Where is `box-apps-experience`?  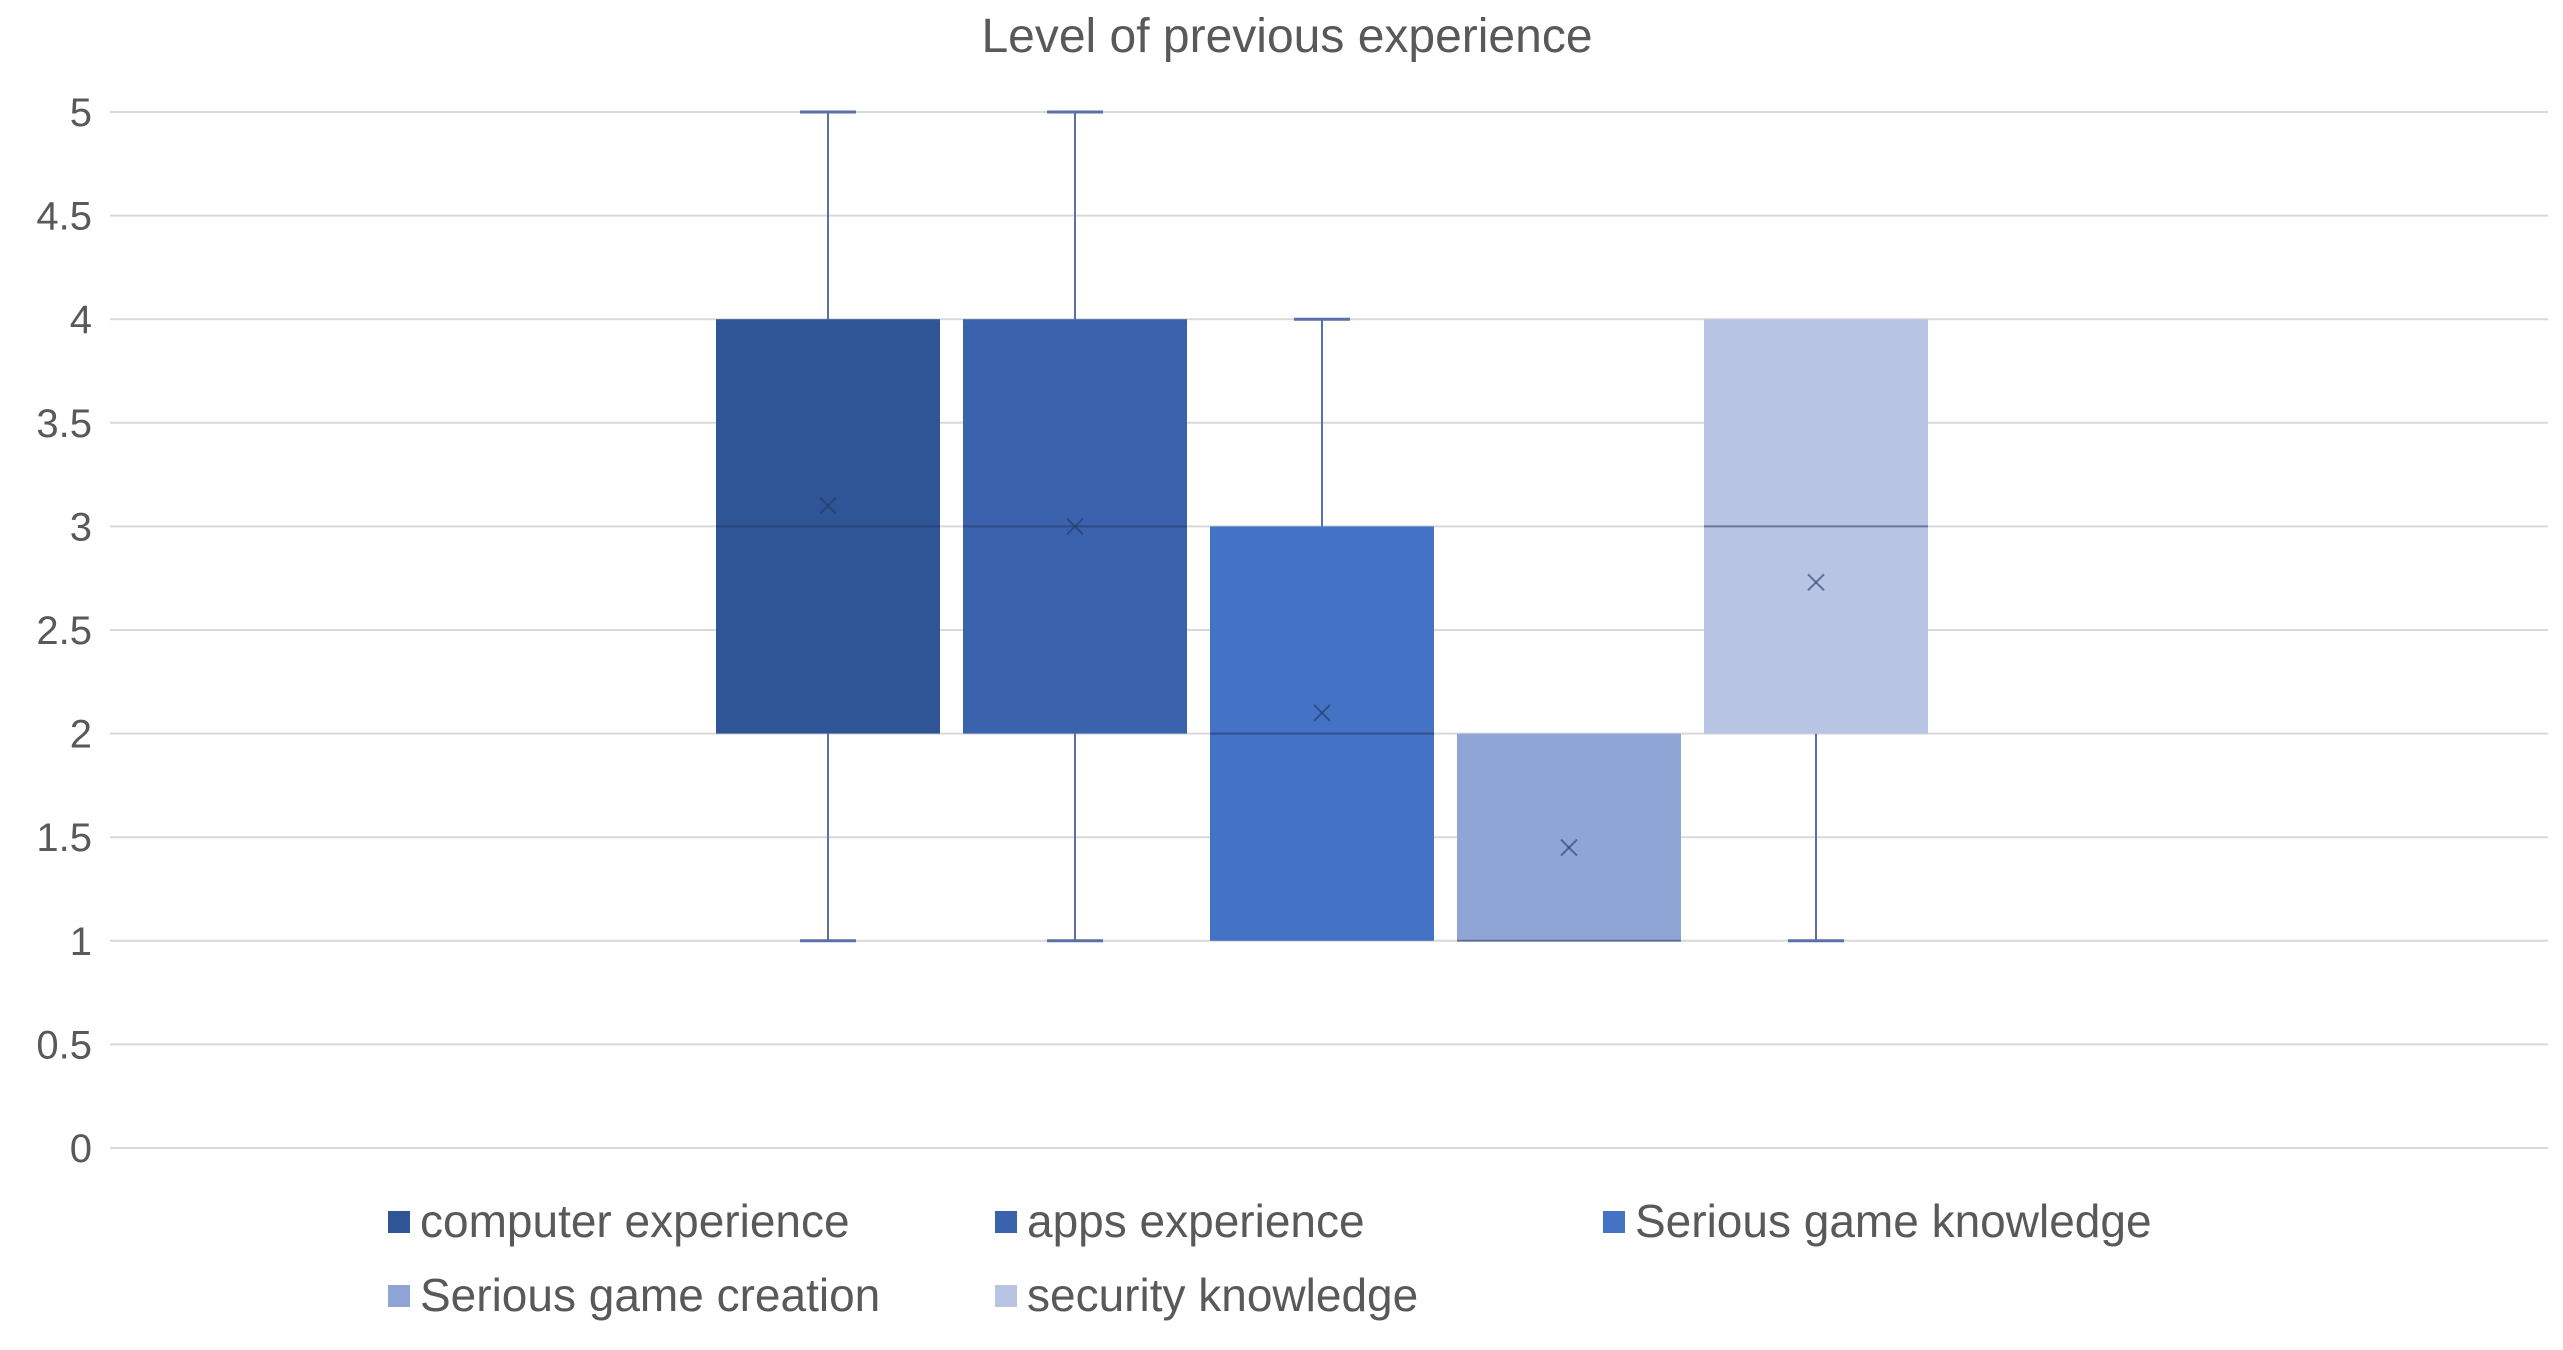 box-apps-experience is located at coordinates (1075, 526).